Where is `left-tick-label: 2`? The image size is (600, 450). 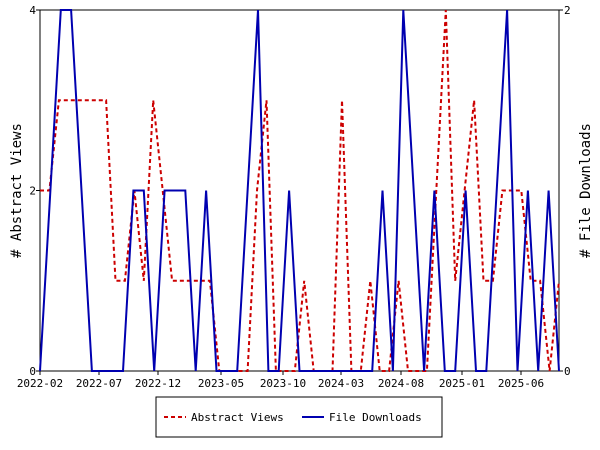 left-tick-label: 2 is located at coordinates (32, 191).